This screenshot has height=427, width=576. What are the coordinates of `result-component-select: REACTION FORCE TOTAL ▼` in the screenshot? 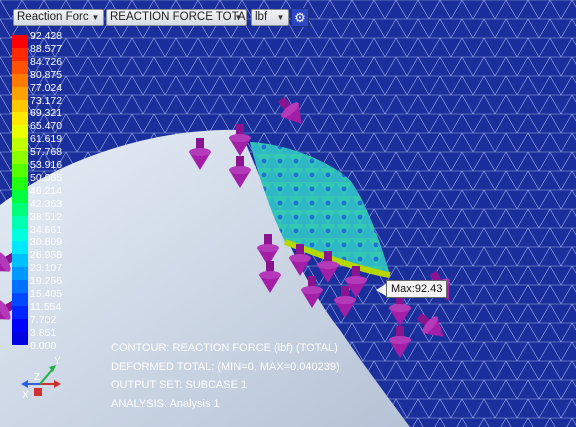 It's located at (176, 17).